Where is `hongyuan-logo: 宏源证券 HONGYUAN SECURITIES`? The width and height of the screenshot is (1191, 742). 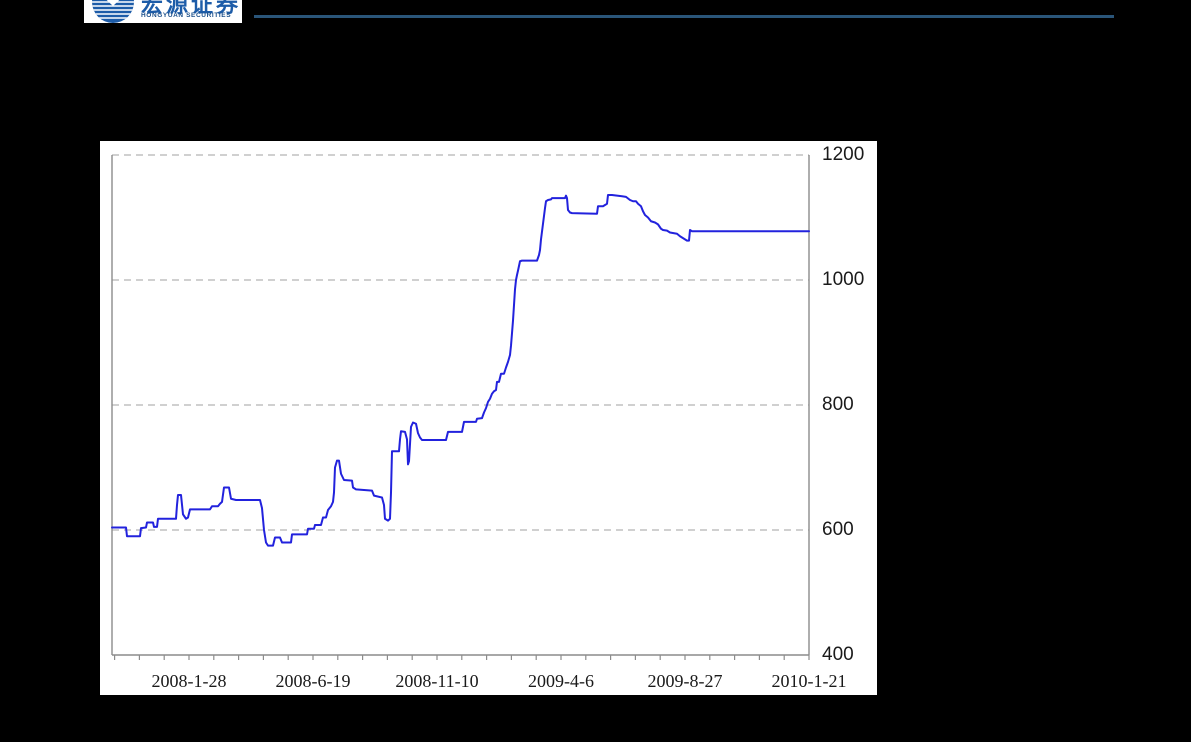 hongyuan-logo: 宏源证券 HONGYUAN SECURITIES is located at coordinates (163, 11).